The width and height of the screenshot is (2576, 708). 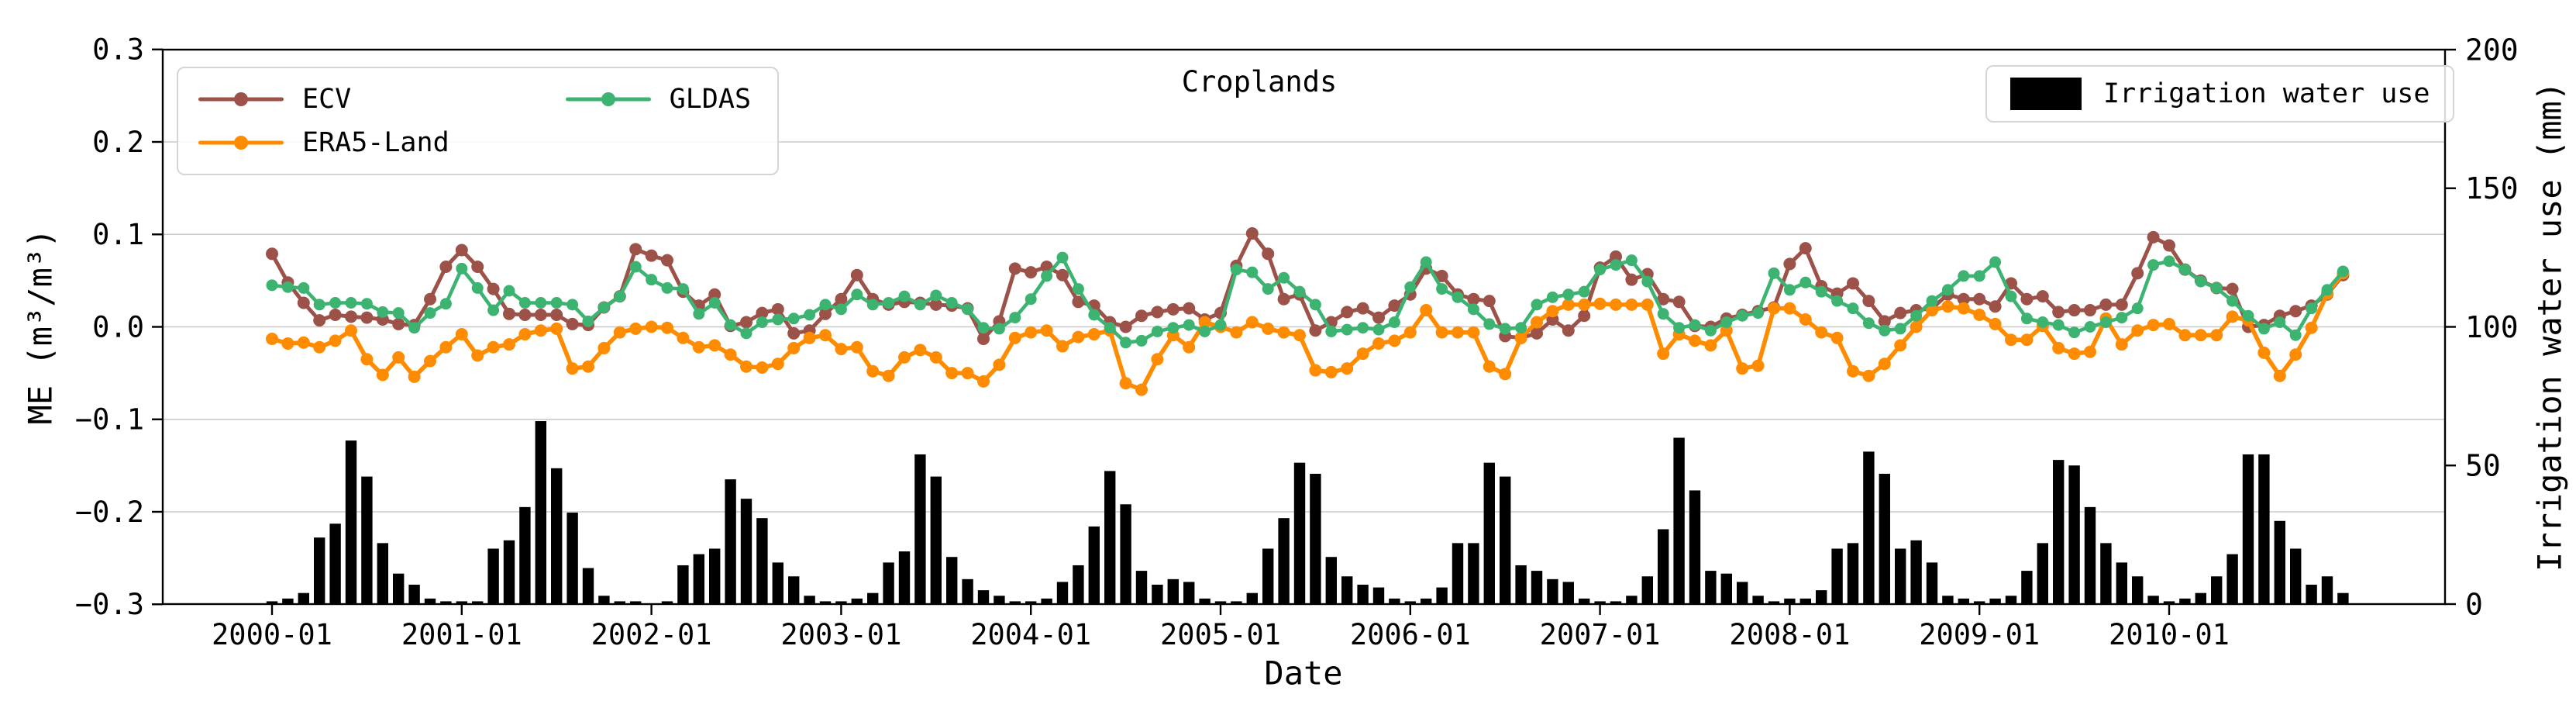 I want to click on legend-label-irrigation: Irrigation water use, so click(x=2266, y=93).